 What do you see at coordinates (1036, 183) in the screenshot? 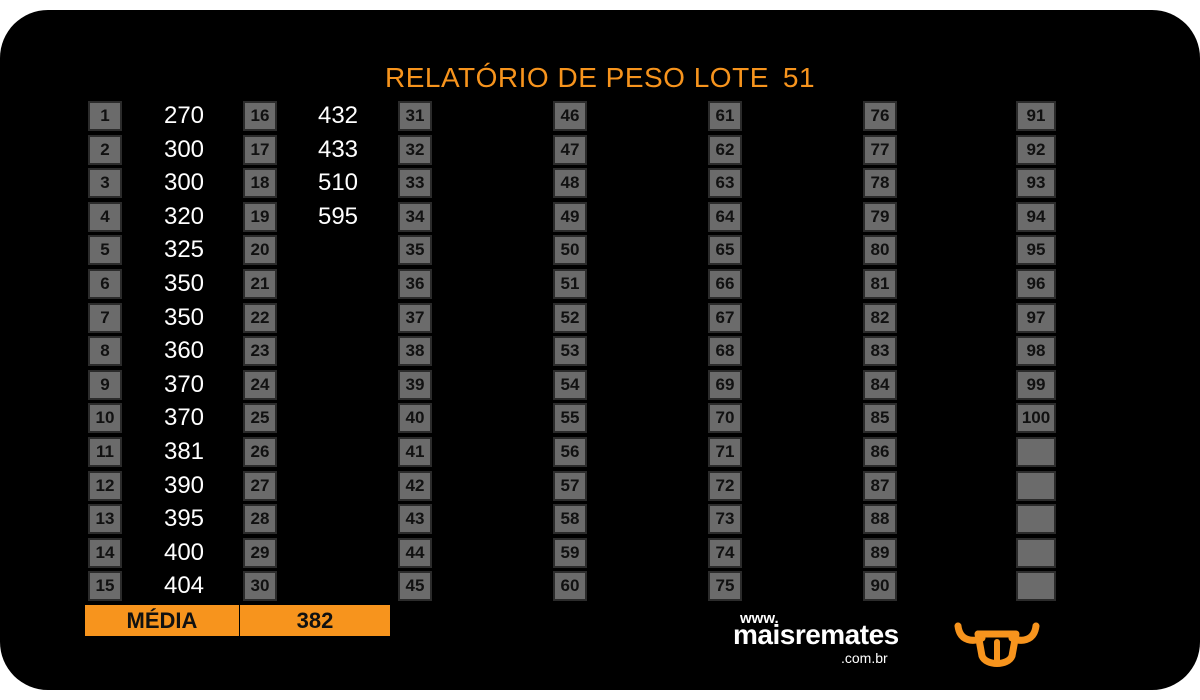
I see `animal-number-cell: 93` at bounding box center [1036, 183].